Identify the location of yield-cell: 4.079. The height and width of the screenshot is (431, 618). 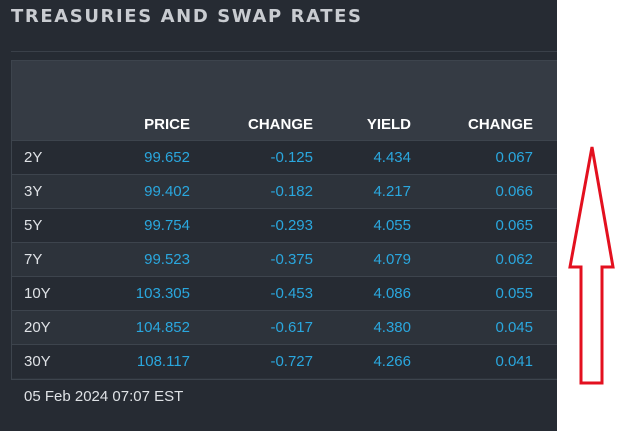
(392, 259).